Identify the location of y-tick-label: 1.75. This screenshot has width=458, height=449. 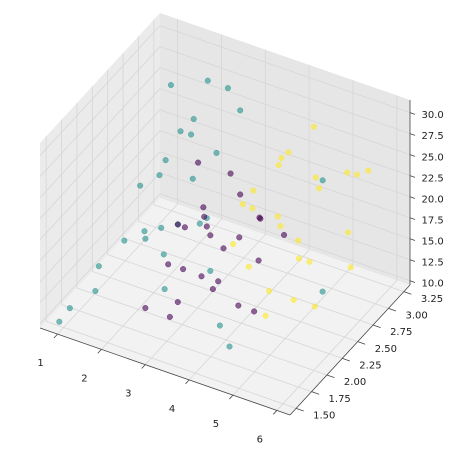
(340, 399).